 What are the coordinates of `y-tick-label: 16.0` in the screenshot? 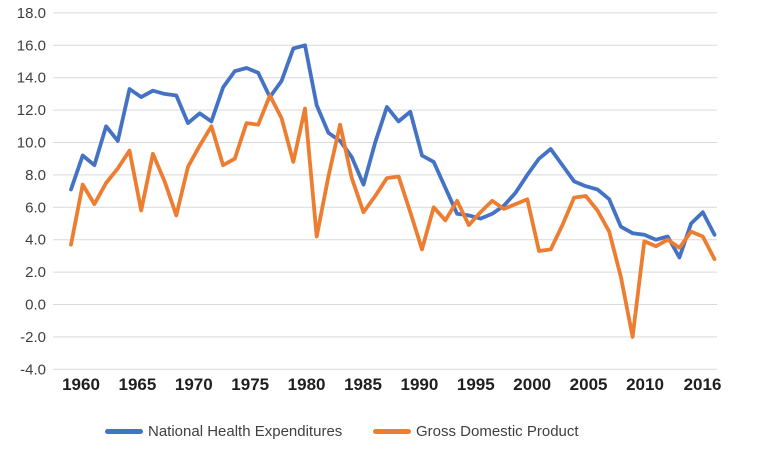 It's located at (31, 45).